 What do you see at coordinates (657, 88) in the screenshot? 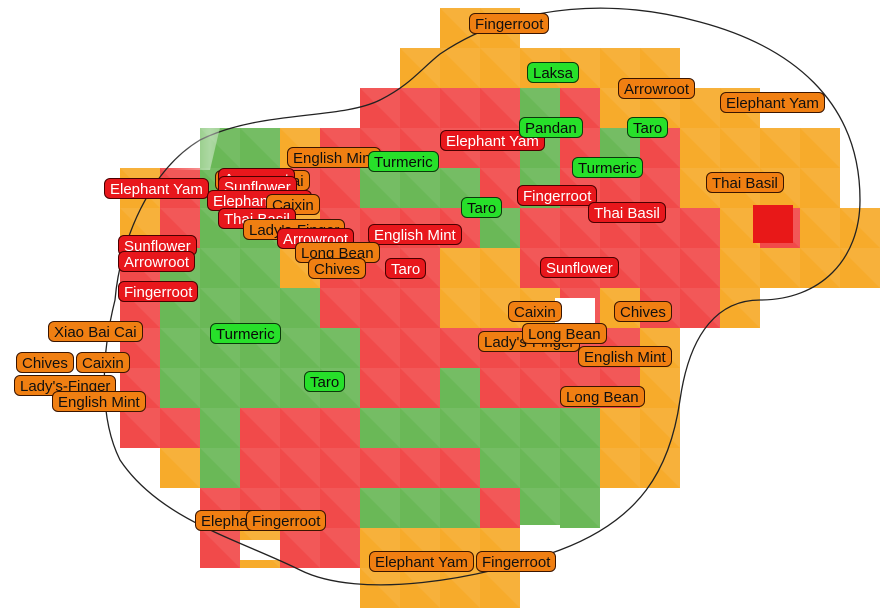
I see `map-label-arrowroot: Arrowroot` at bounding box center [657, 88].